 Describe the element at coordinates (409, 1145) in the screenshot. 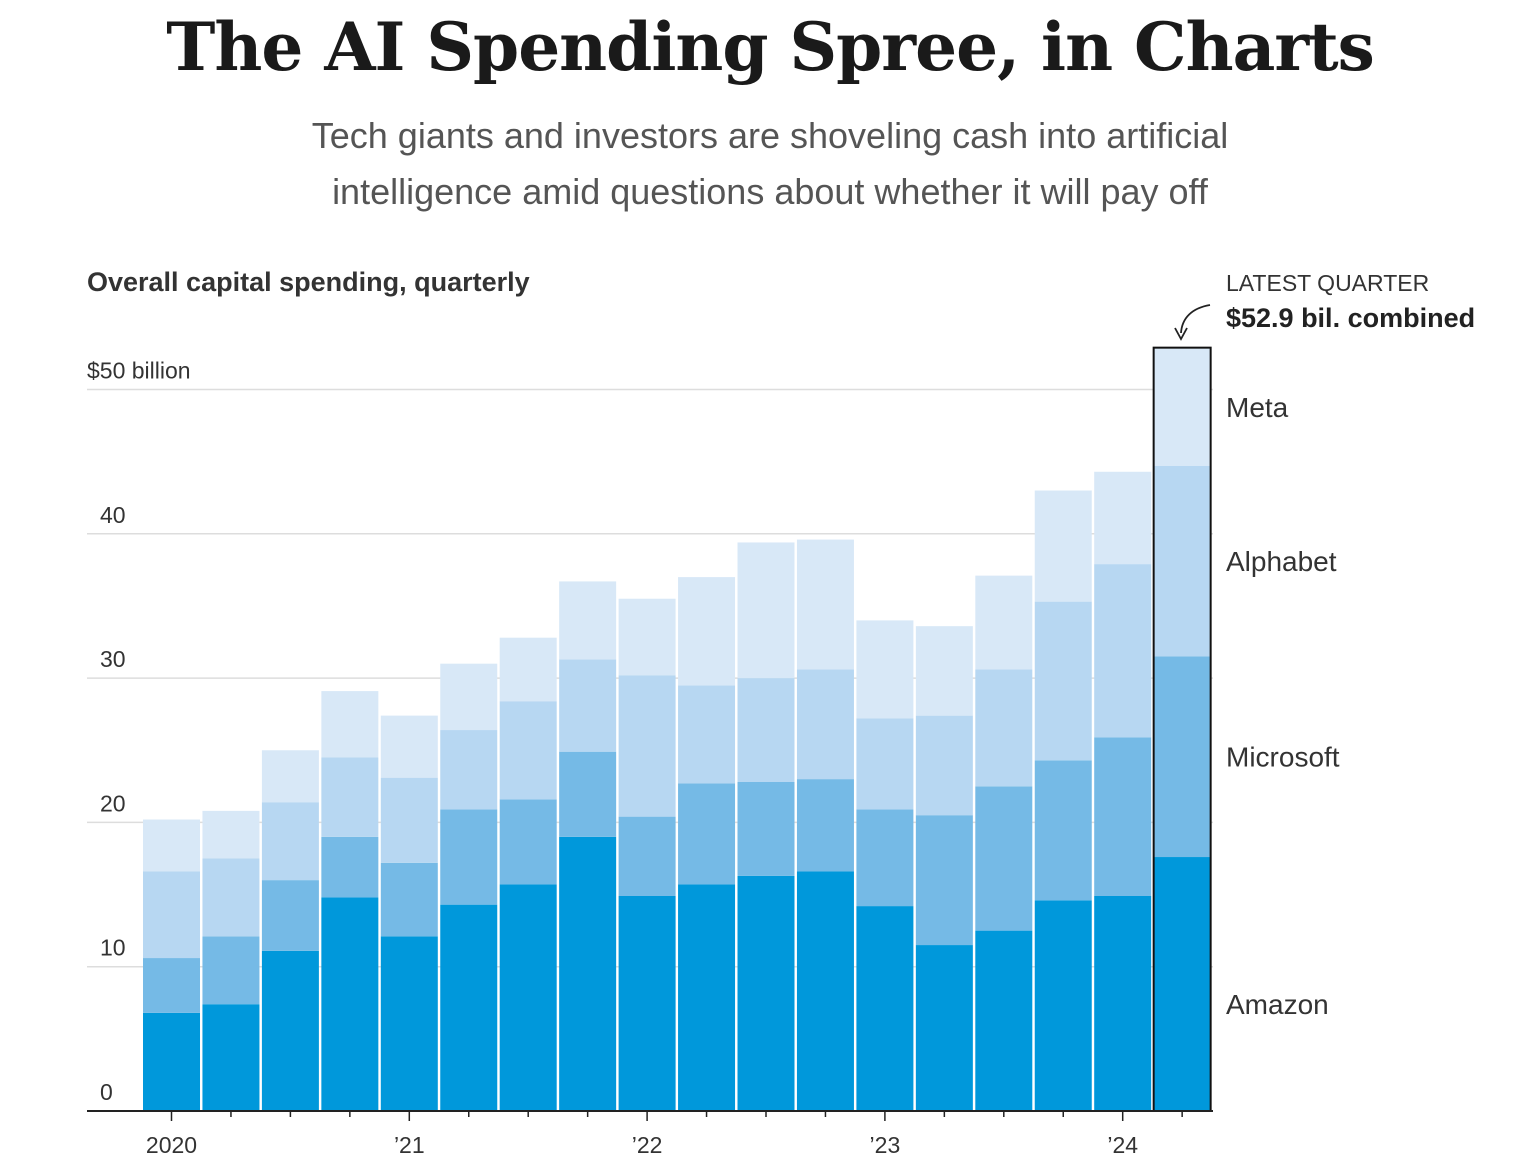

I see `x-tick-label: ’21` at that location.